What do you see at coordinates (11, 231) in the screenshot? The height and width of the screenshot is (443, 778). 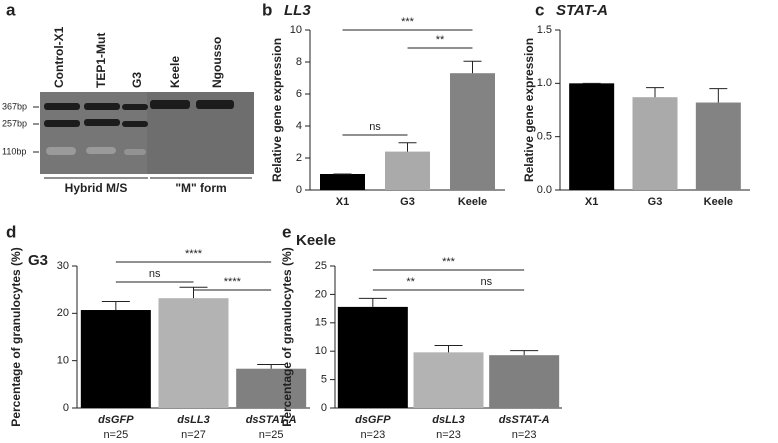 I see `panel-letter: d` at bounding box center [11, 231].